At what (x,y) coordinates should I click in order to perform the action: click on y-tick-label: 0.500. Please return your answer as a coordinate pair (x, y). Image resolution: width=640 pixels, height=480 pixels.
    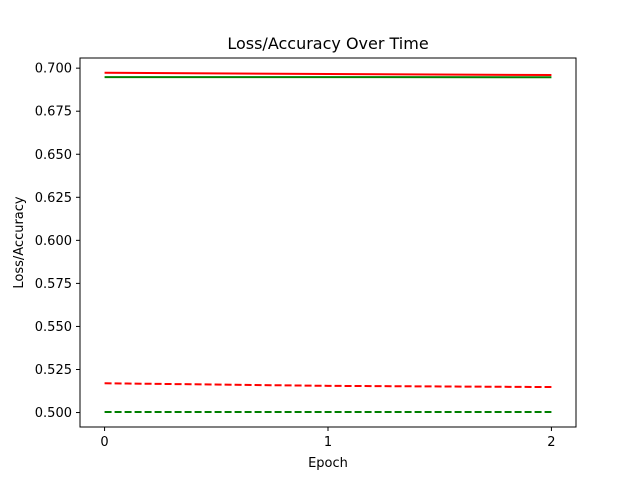
    Looking at the image, I should click on (53, 413).